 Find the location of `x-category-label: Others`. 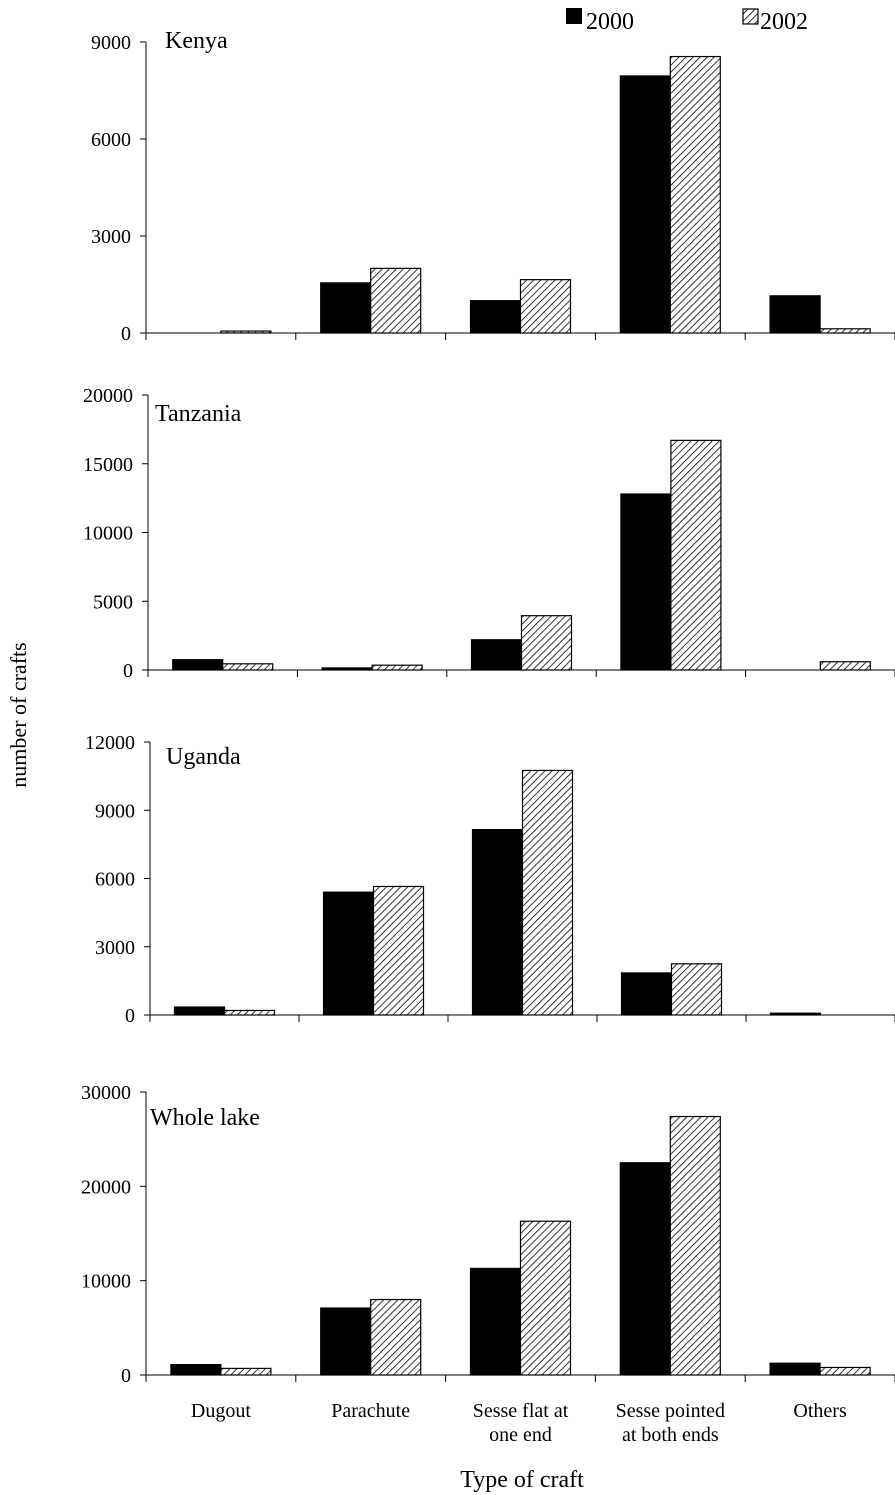

x-category-label: Others is located at coordinates (820, 1411).